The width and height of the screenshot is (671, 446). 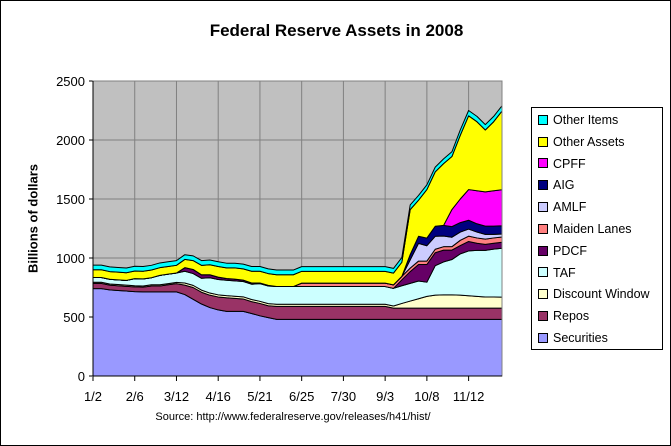 I want to click on x-tick-label: 7/30, so click(x=343, y=396).